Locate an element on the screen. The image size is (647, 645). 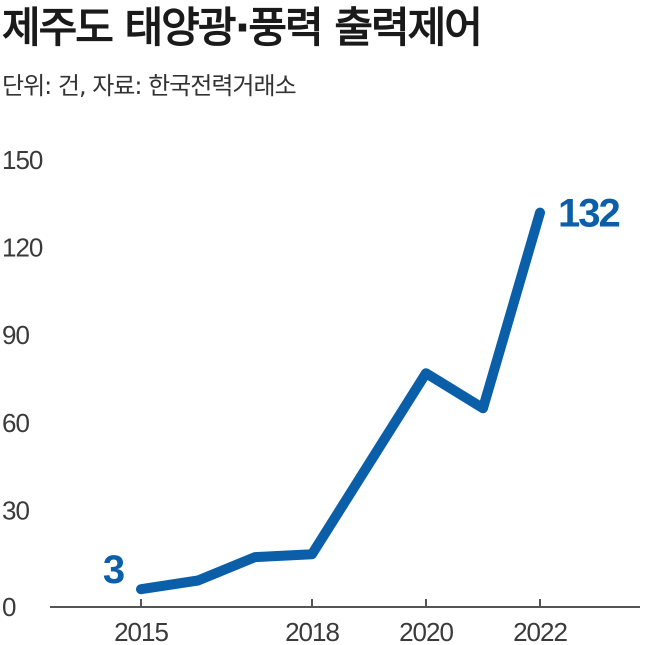
x-tick-label: 2020 is located at coordinates (426, 631).